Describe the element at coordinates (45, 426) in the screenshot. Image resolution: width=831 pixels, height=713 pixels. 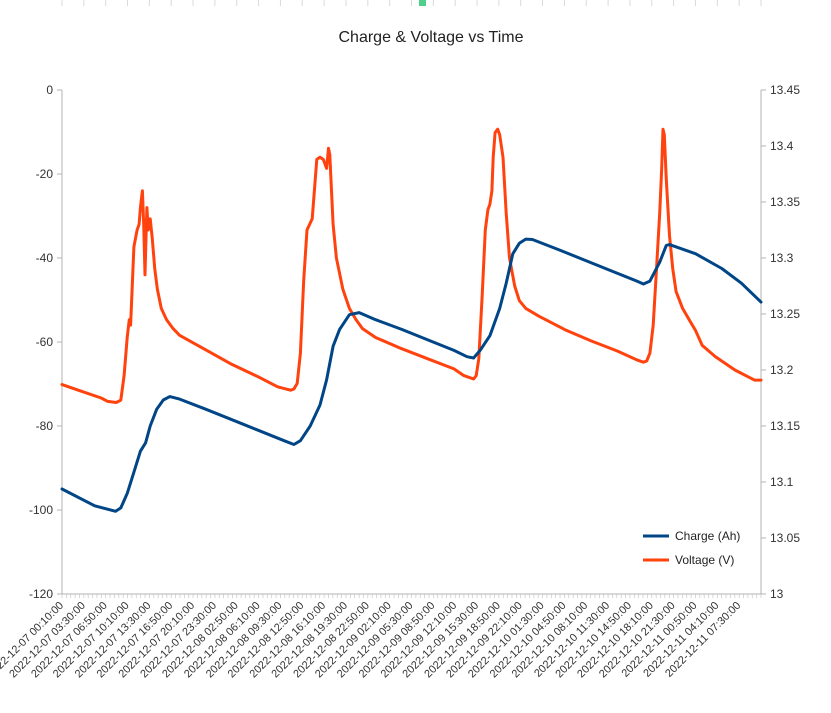
I see `y-left-tick-label: -80` at that location.